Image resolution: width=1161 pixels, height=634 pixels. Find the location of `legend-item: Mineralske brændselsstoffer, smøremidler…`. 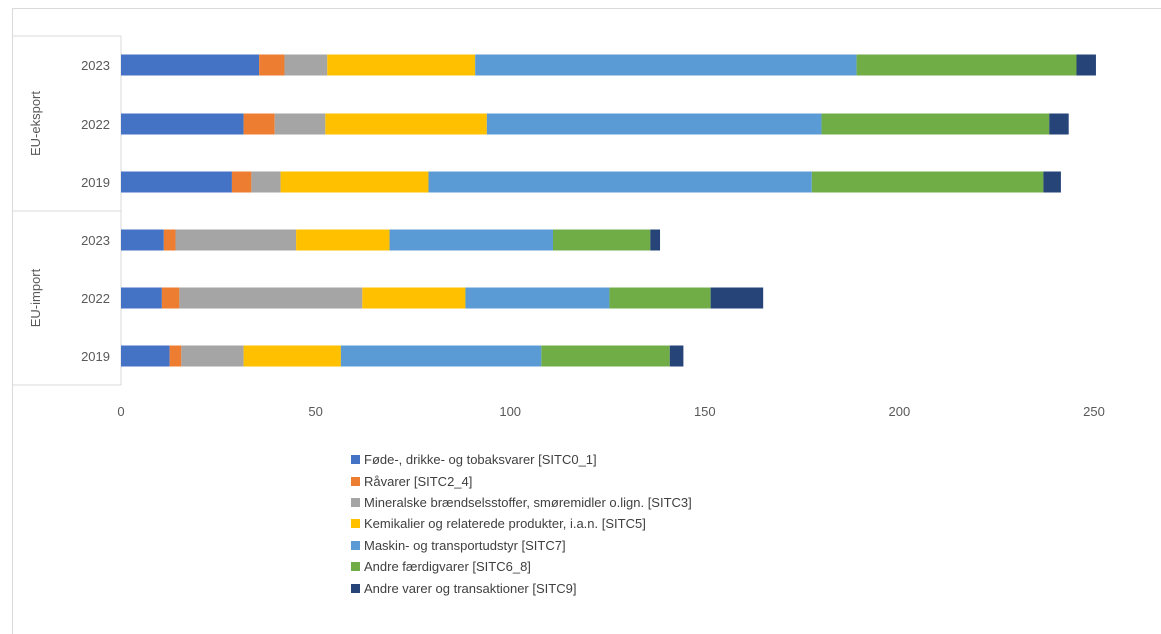

legend-item: Mineralske brændselsstoffer, smøremidler… is located at coordinates (521, 502).